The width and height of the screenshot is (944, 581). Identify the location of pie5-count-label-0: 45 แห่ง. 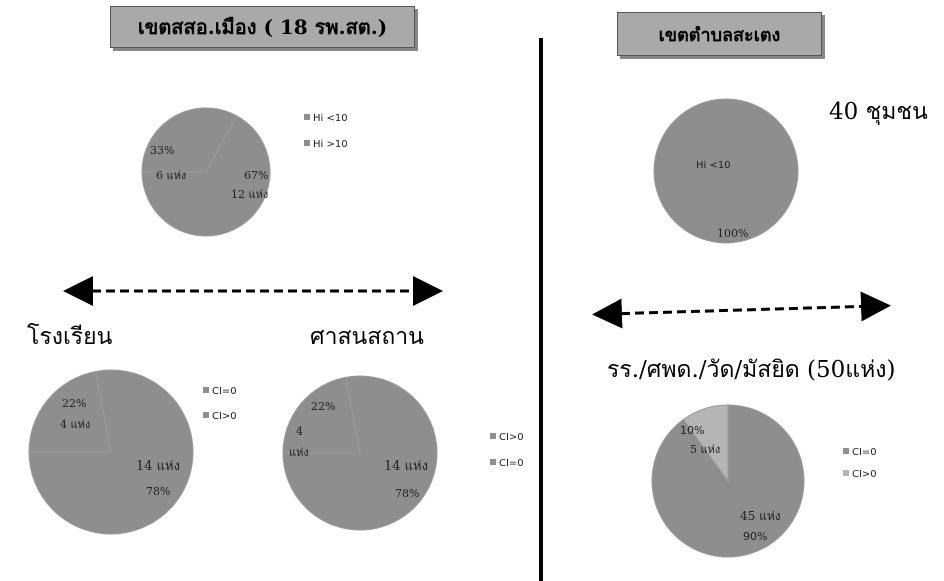
(760, 516).